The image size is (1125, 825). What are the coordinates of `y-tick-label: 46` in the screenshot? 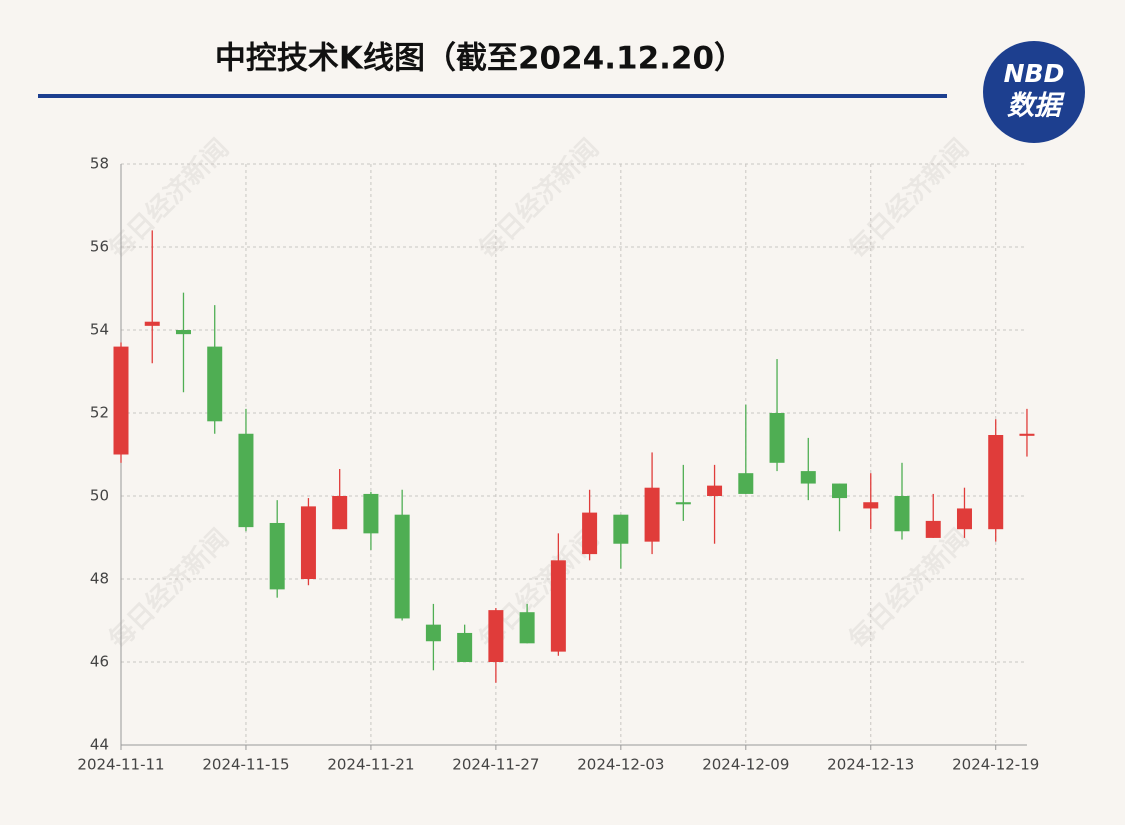 It's located at (99, 662).